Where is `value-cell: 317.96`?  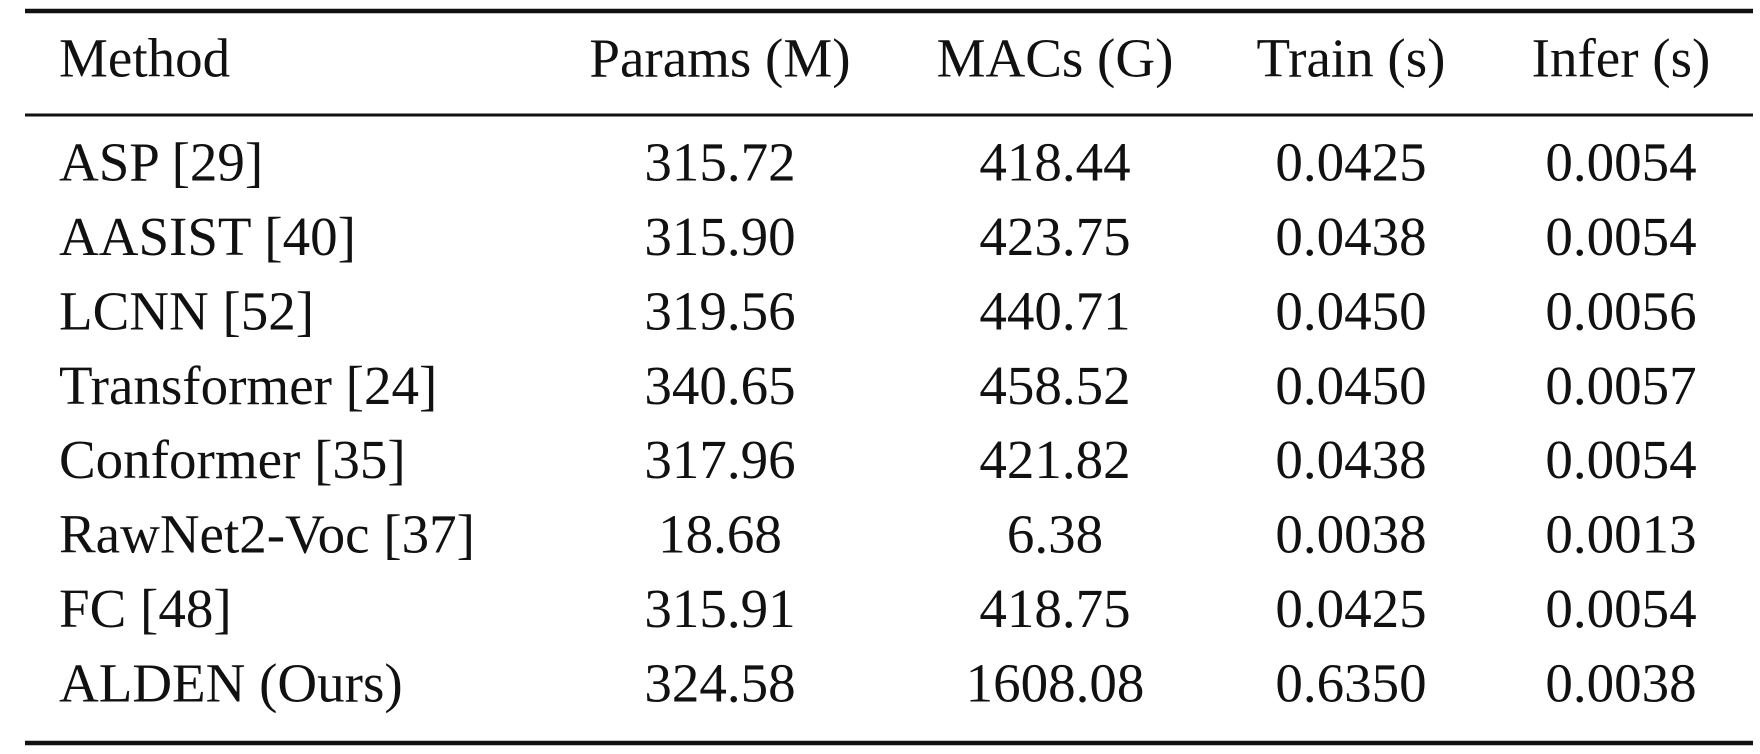
value-cell: 317.96 is located at coordinates (719, 459).